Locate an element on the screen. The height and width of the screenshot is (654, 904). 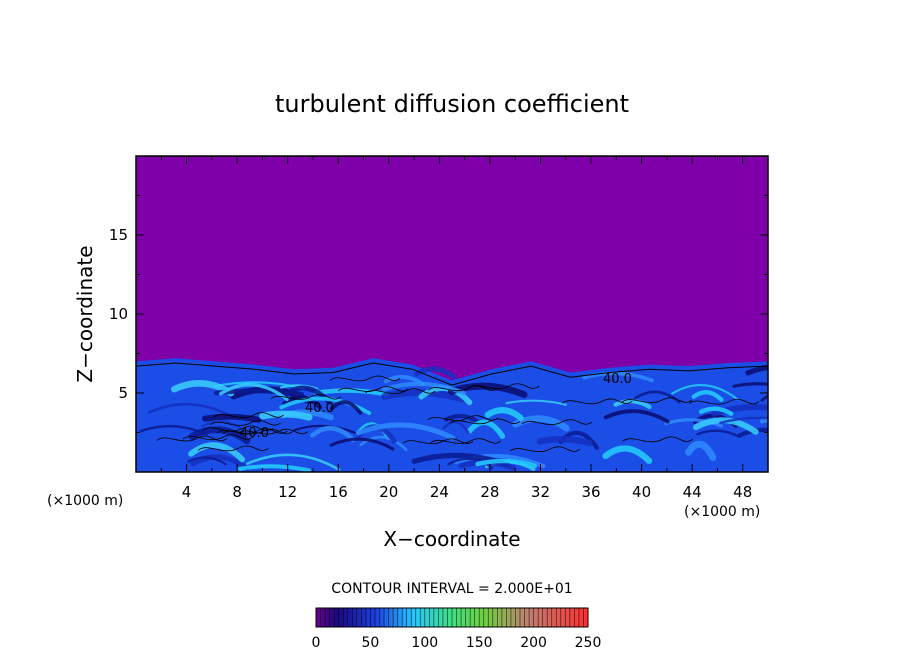
x-tick-label: 4 is located at coordinates (187, 492).